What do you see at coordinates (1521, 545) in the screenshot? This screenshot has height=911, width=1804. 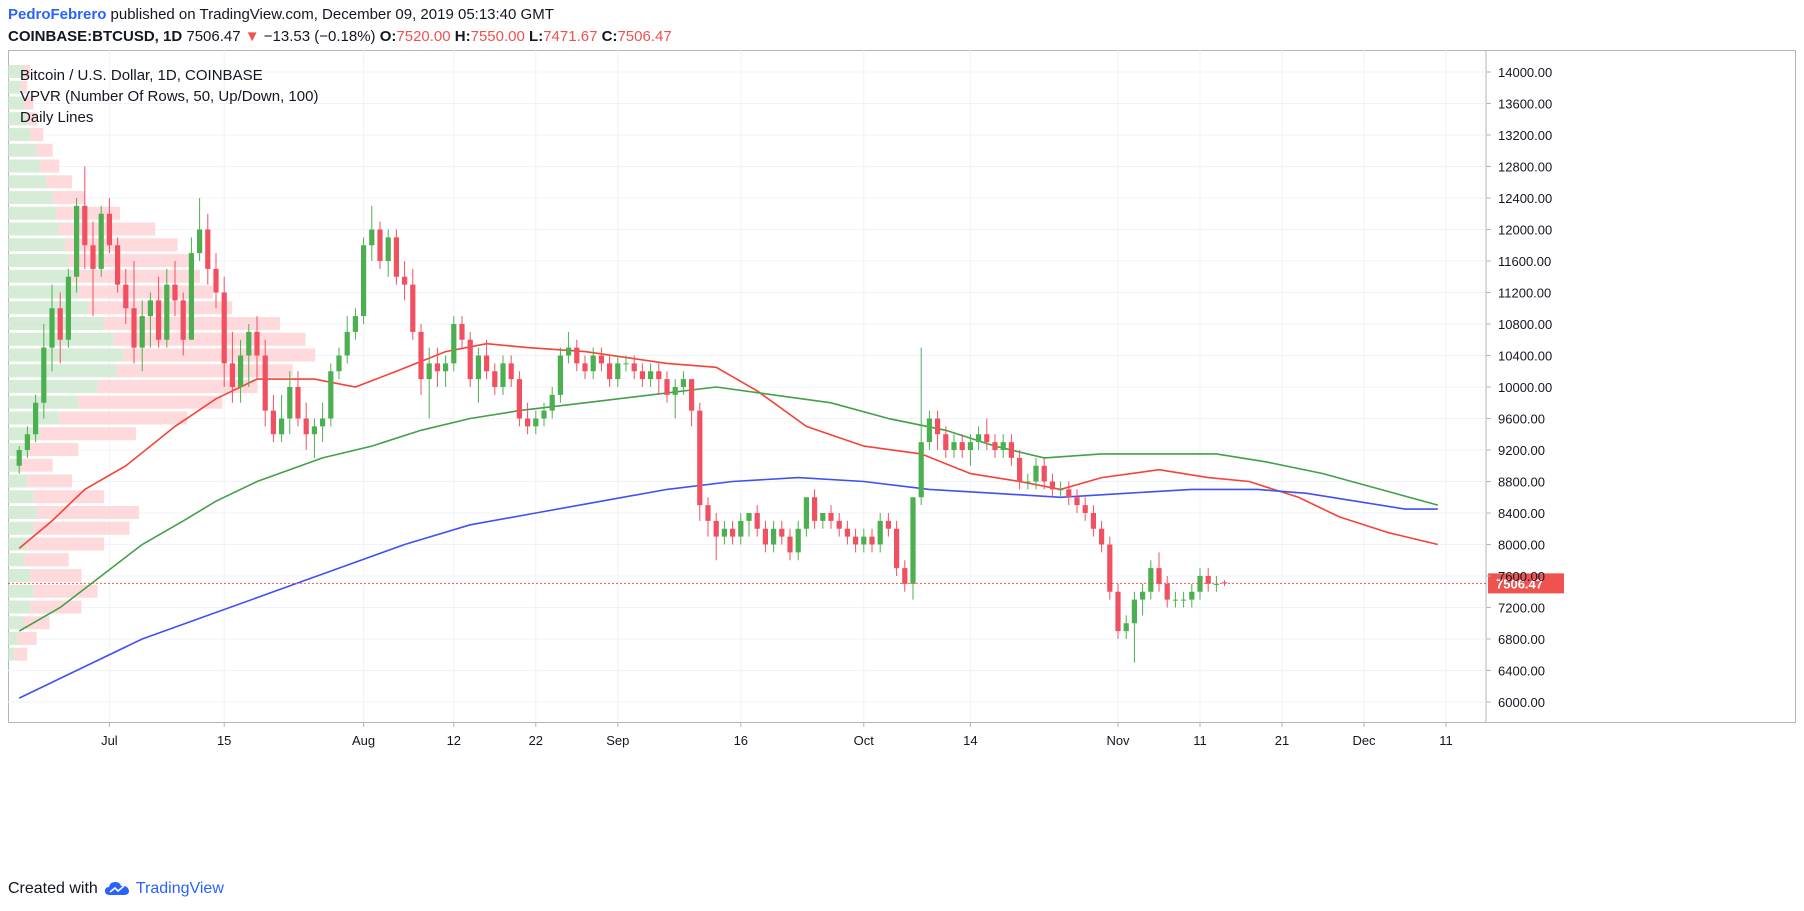 I see `y-tick-label: 8000.00` at bounding box center [1521, 545].